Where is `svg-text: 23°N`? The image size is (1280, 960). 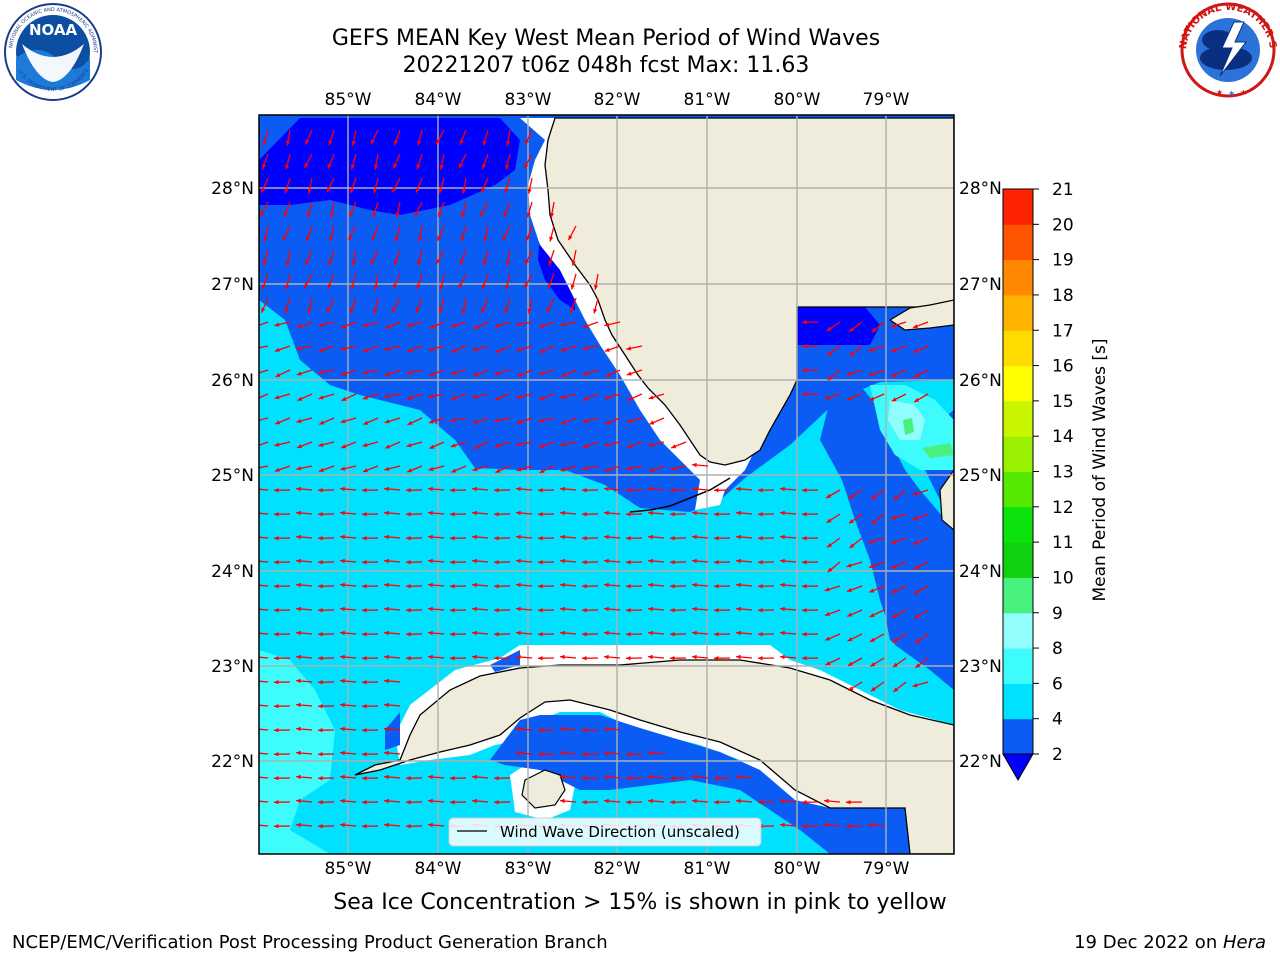
svg-text: 23°N is located at coordinates (980, 667).